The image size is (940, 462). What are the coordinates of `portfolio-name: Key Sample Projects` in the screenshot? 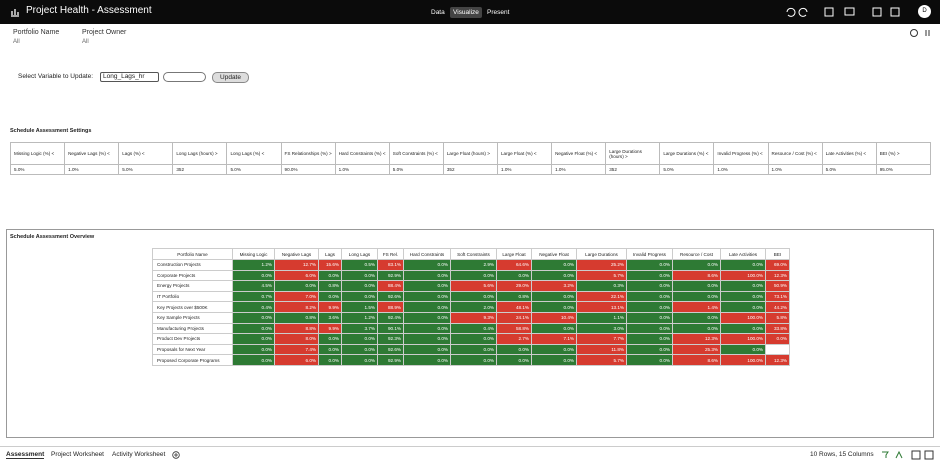 It's located at (192, 317).